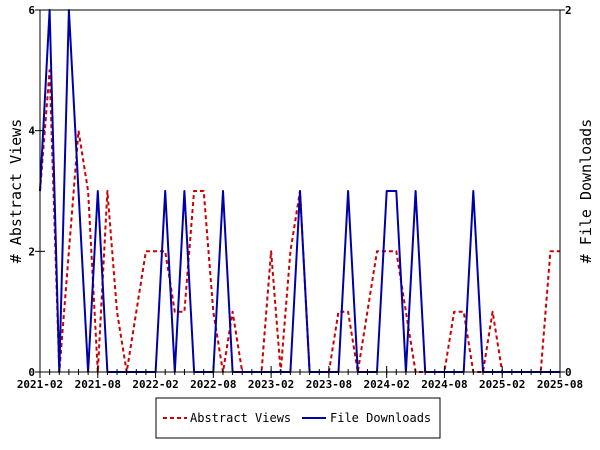  What do you see at coordinates (31, 251) in the screenshot?
I see `y-tick-label-left: 2` at bounding box center [31, 251].